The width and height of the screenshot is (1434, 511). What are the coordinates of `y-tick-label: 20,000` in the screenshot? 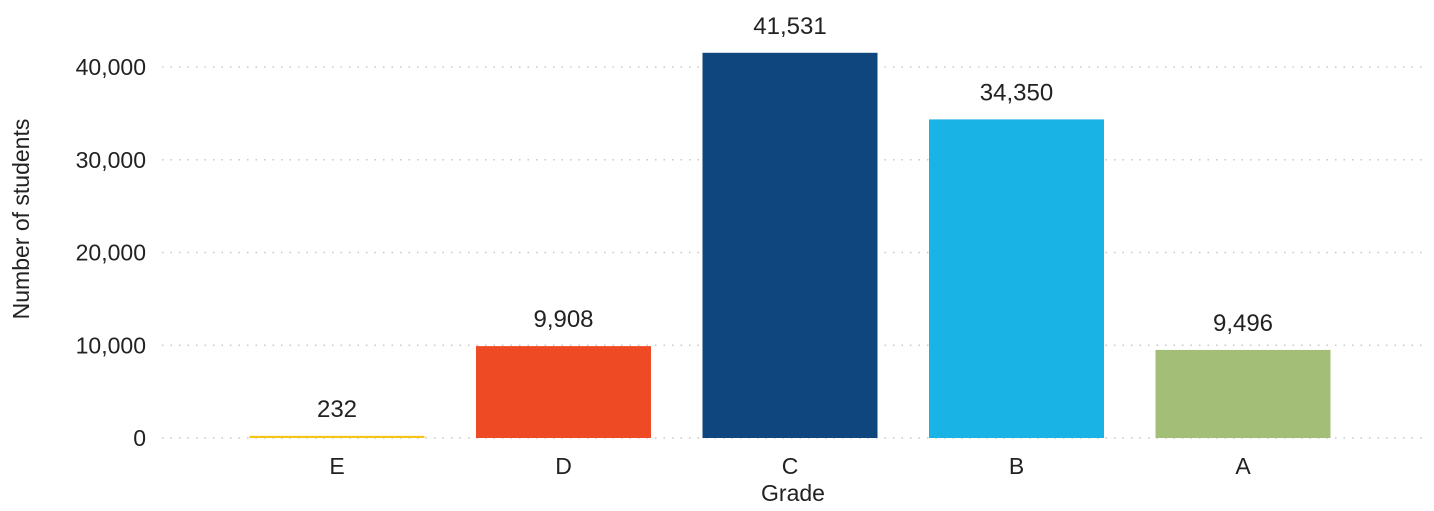 It's located at (111, 253).